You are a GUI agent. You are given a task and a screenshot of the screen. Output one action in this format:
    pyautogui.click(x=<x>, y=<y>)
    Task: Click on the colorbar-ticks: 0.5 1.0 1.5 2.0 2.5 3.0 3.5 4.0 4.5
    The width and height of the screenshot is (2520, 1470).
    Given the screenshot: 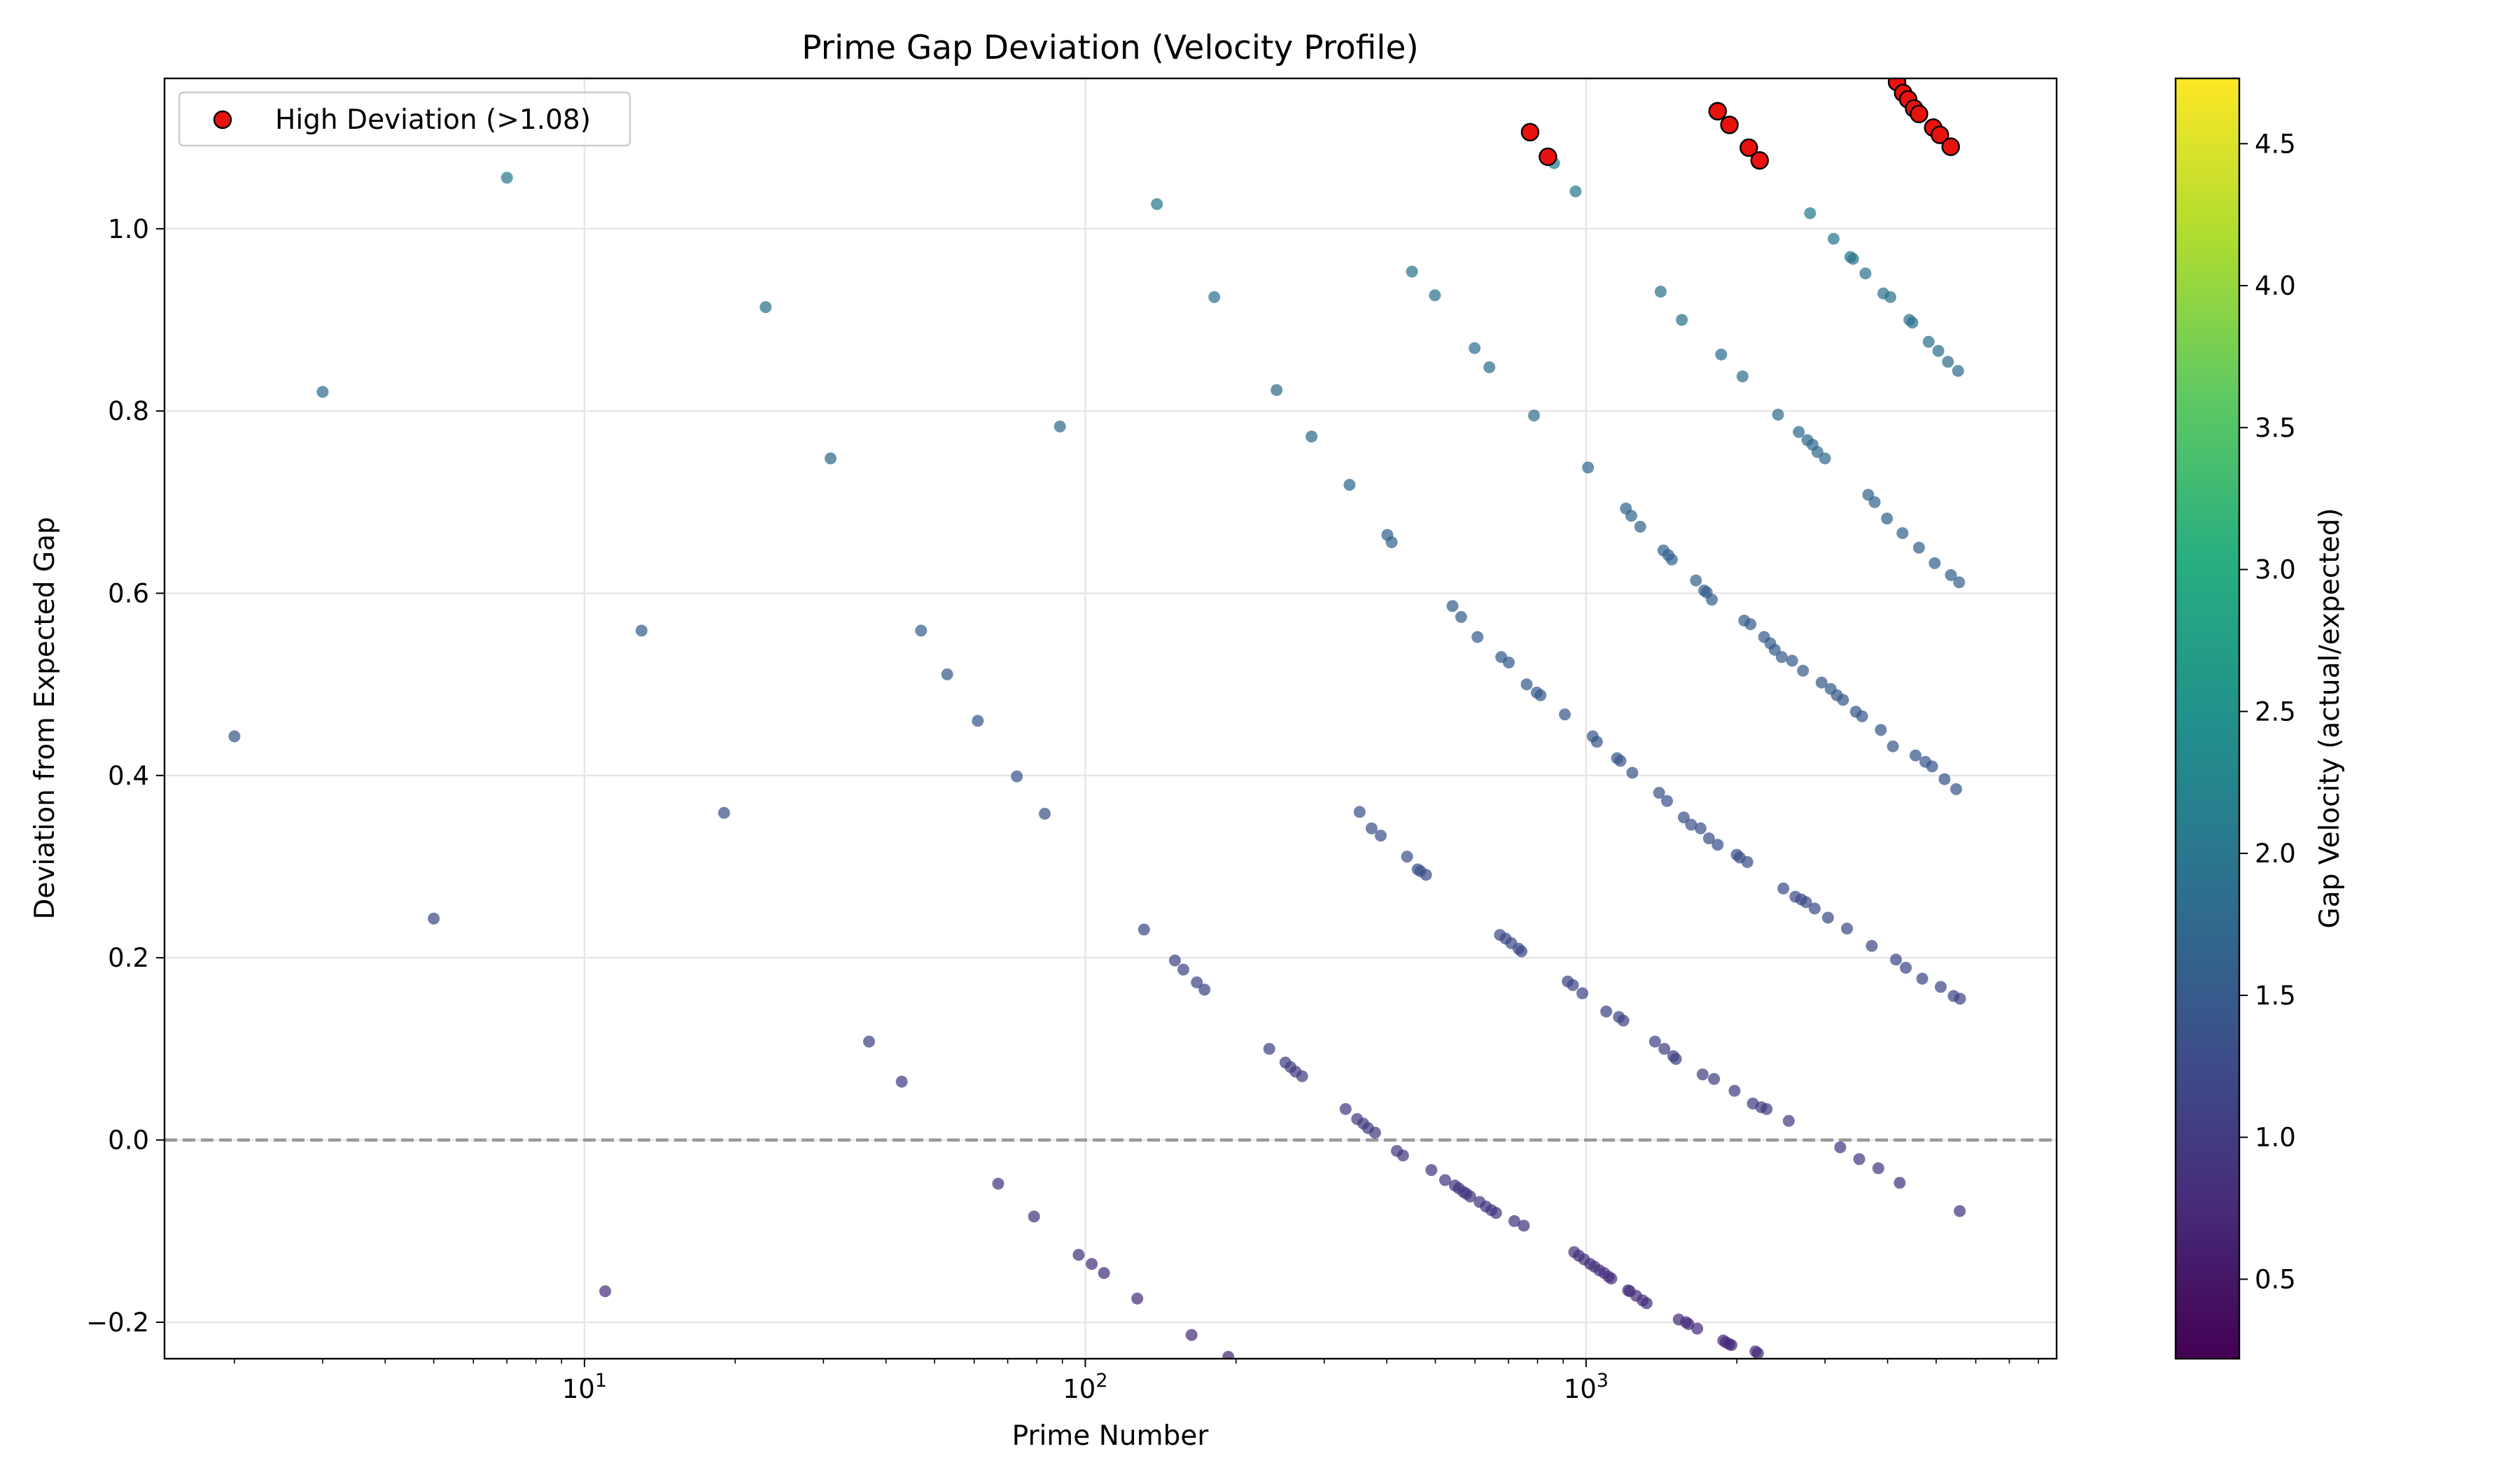 What is the action you would take?
    pyautogui.click(x=2267, y=711)
    